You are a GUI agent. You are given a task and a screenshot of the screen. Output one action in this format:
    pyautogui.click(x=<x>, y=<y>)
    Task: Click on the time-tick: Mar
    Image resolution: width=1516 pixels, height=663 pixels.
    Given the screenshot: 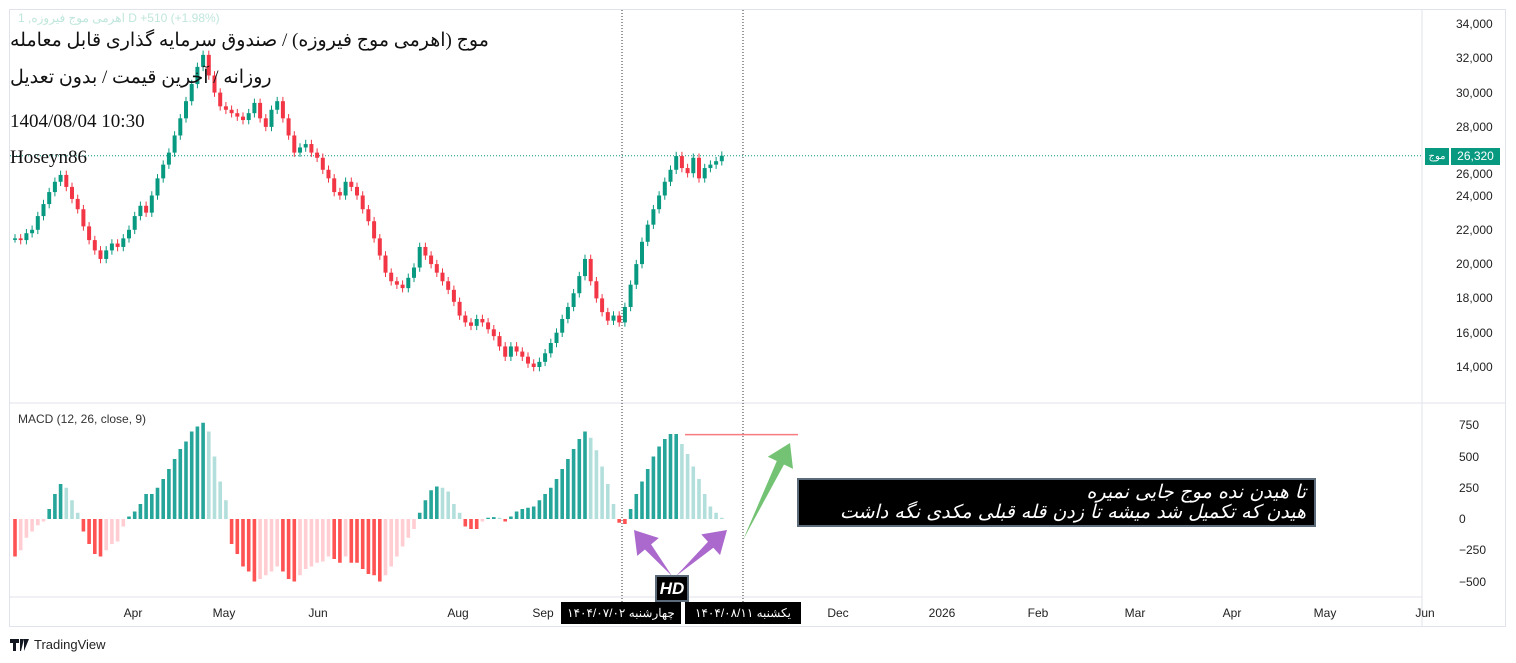 What is the action you would take?
    pyautogui.click(x=1135, y=613)
    